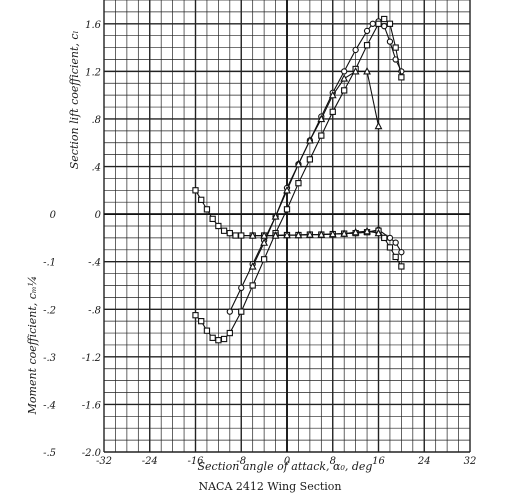 The width and height of the screenshot is (516, 500). Describe the element at coordinates (241, 461) in the screenshot. I see `x-tick-label: -8` at that location.